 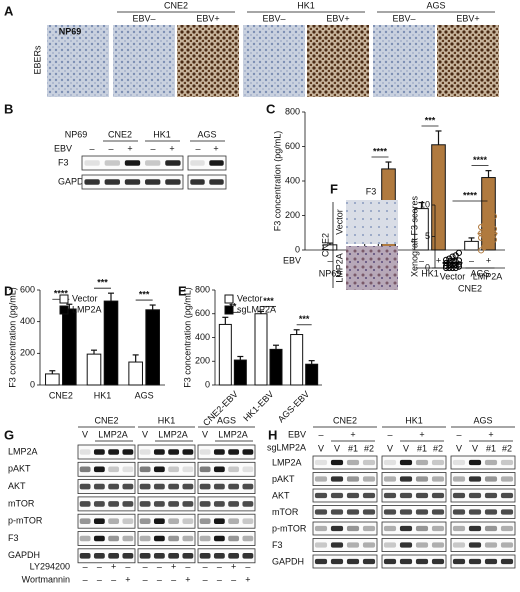 What do you see at coordinates (202, 289) in the screenshot?
I see `y-tick-label: 800` at bounding box center [202, 289].